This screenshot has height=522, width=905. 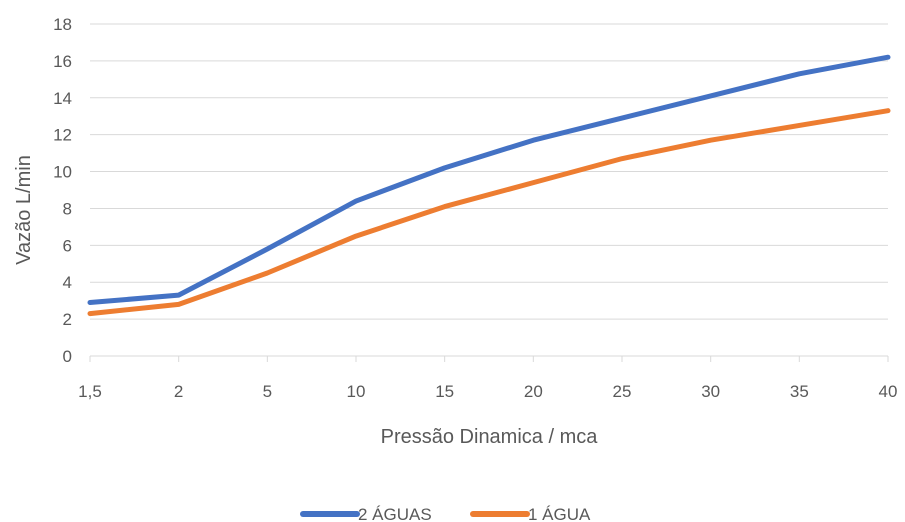 I want to click on legend-label: 1 ÁGUA, so click(x=559, y=513).